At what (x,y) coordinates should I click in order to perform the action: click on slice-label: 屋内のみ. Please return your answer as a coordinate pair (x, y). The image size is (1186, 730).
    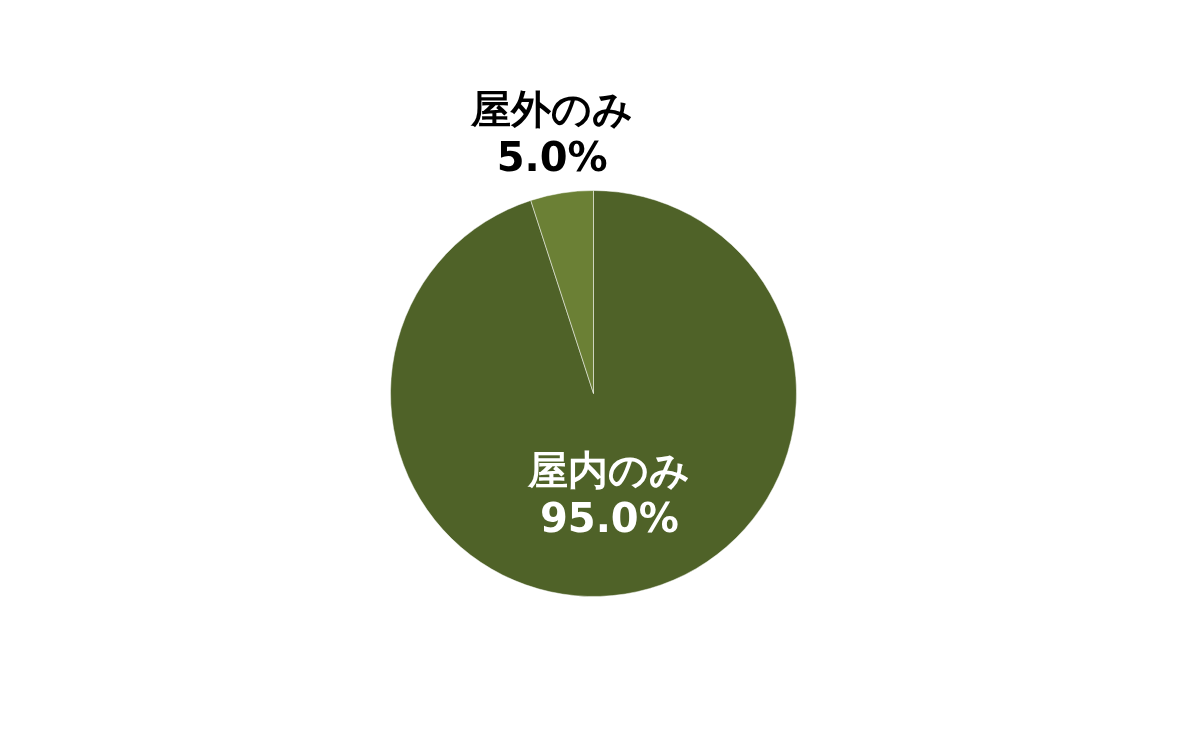
    Looking at the image, I should click on (609, 469).